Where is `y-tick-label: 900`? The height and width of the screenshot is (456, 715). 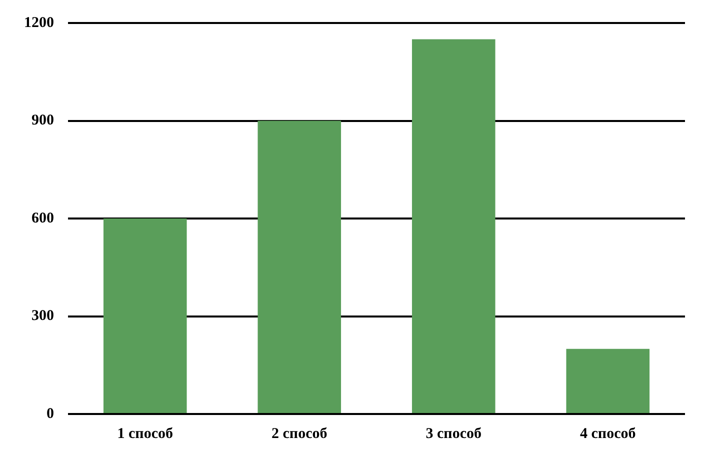
y-tick-label: 900 is located at coordinates (43, 120).